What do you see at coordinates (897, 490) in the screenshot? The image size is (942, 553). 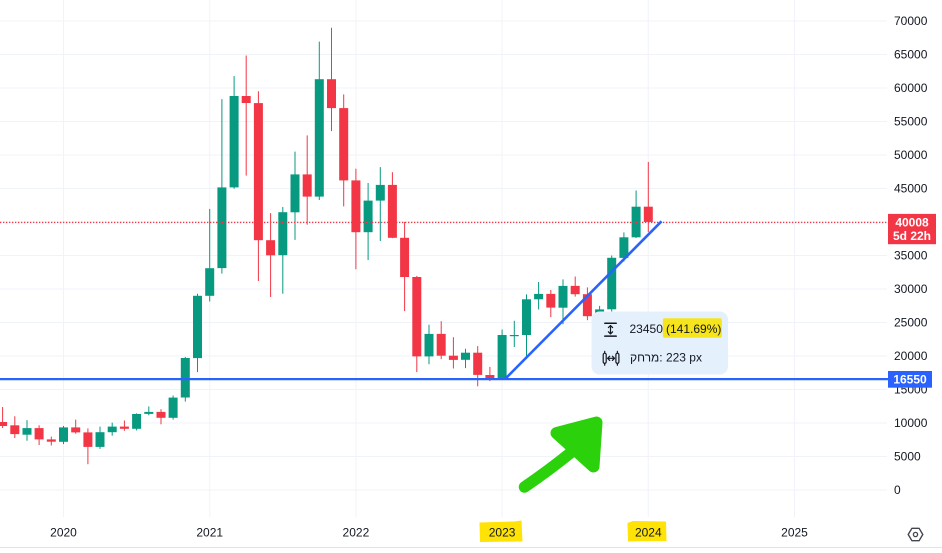 I see `svg-text: 0` at bounding box center [897, 490].